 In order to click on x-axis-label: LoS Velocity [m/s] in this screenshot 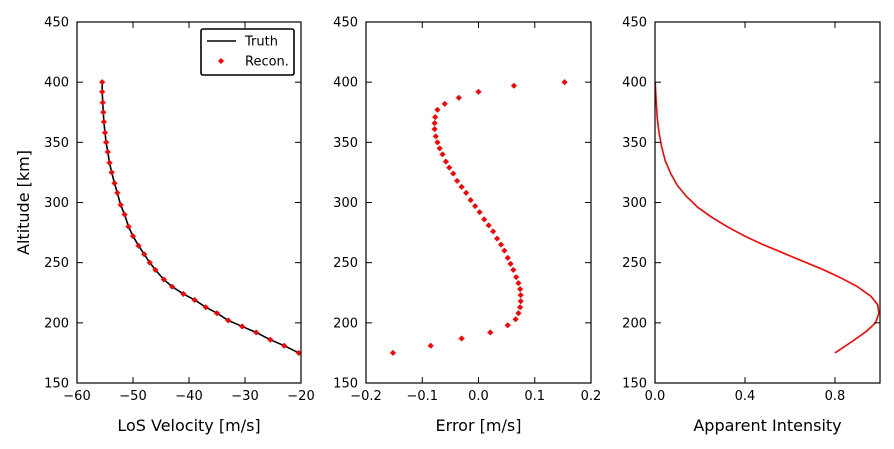, I will do `click(188, 425)`.